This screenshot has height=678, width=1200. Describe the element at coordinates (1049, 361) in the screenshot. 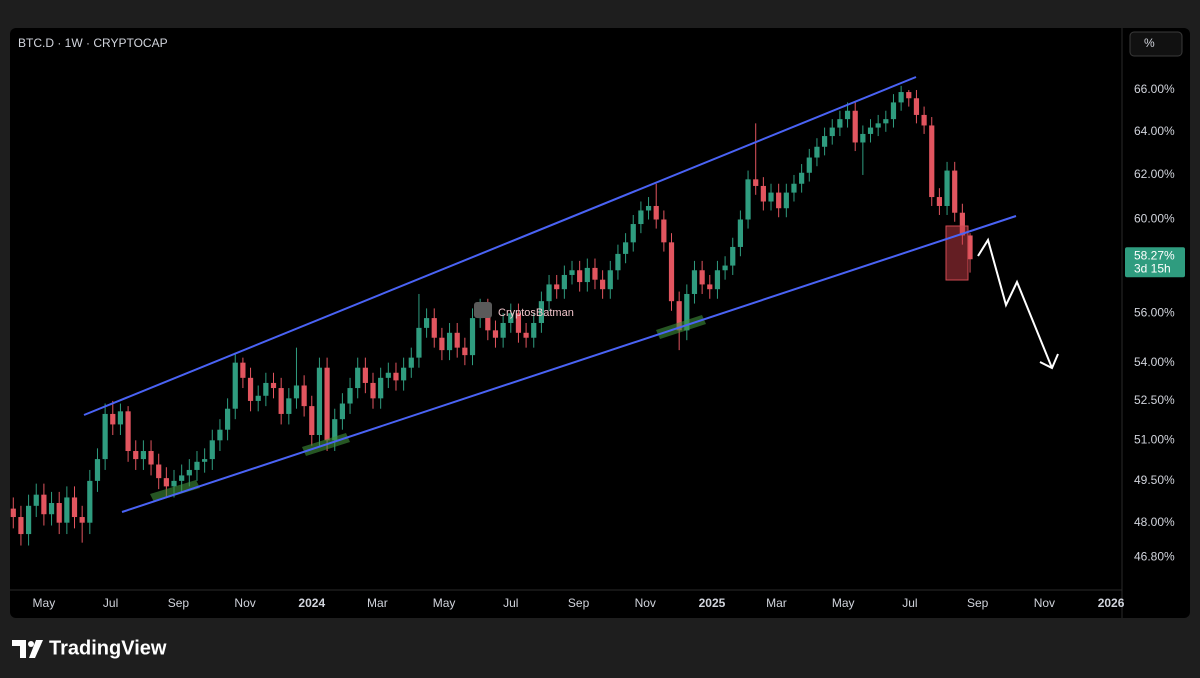

I see `projection-arrowhead` at that location.